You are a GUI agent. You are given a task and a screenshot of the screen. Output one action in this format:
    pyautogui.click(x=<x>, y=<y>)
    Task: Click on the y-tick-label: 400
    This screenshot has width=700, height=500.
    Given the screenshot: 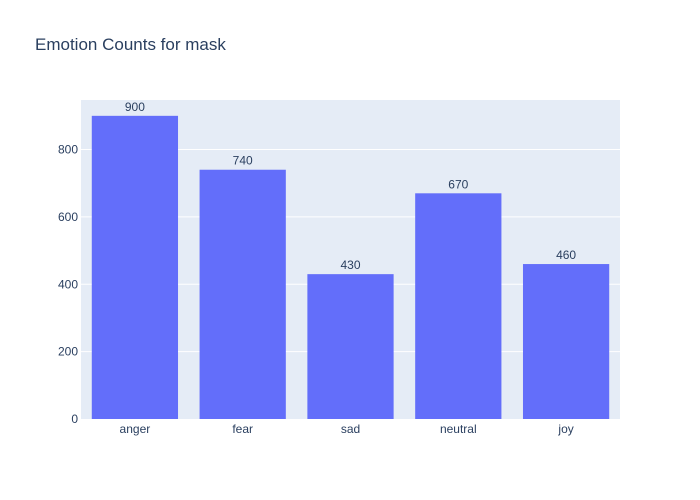 What is the action you would take?
    pyautogui.click(x=68, y=284)
    